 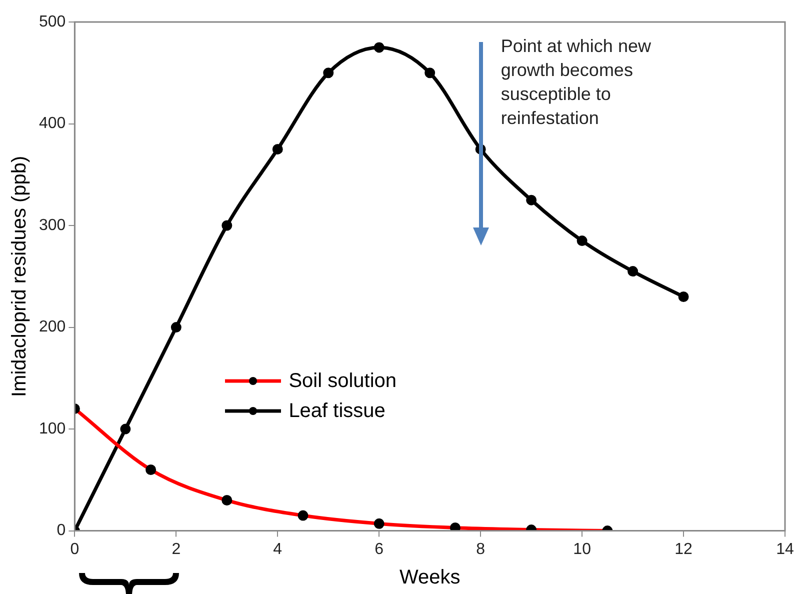 What do you see at coordinates (52, 429) in the screenshot?
I see `y-tick-label: 100` at bounding box center [52, 429].